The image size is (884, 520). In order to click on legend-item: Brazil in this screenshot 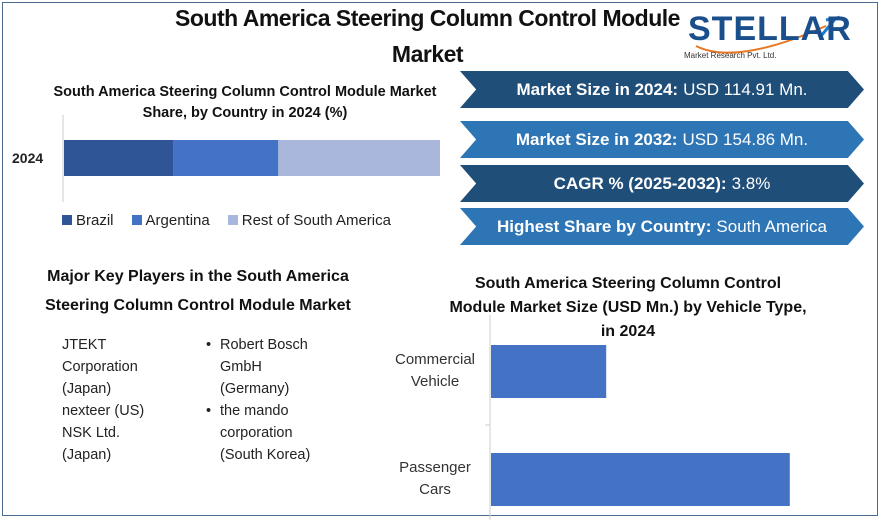, I will do `click(88, 220)`.